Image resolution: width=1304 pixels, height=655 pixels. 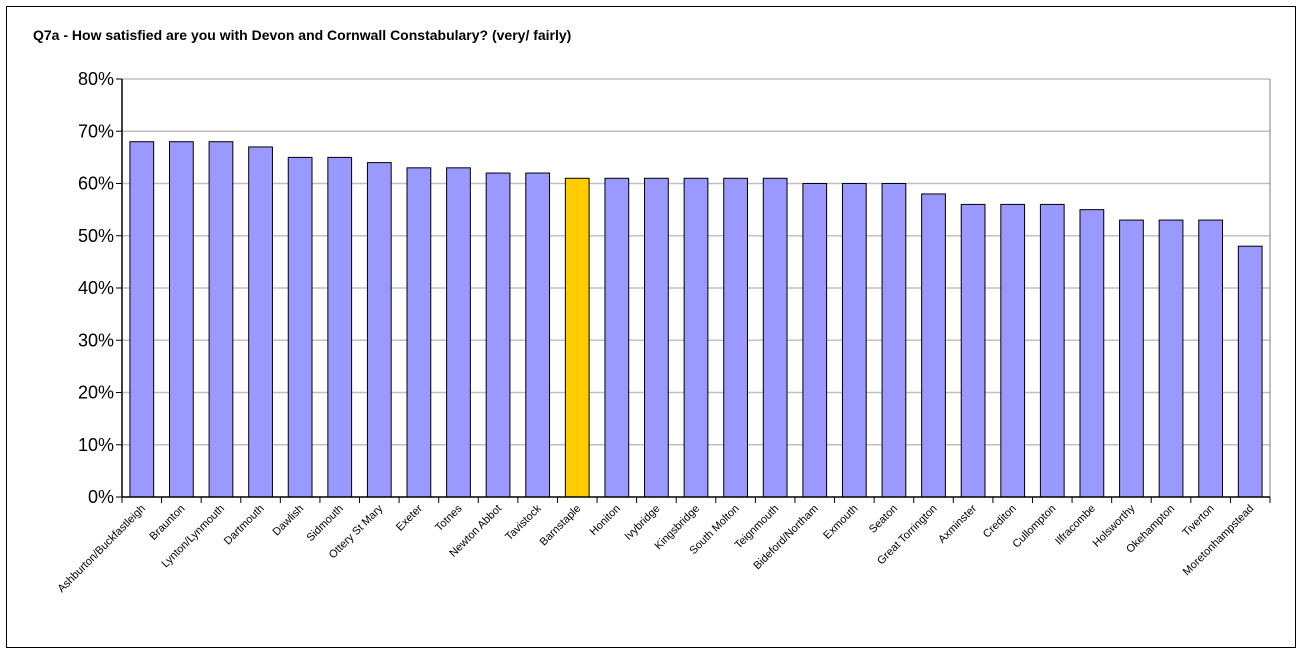 I want to click on y-tick-label: 60%, so click(x=96, y=184).